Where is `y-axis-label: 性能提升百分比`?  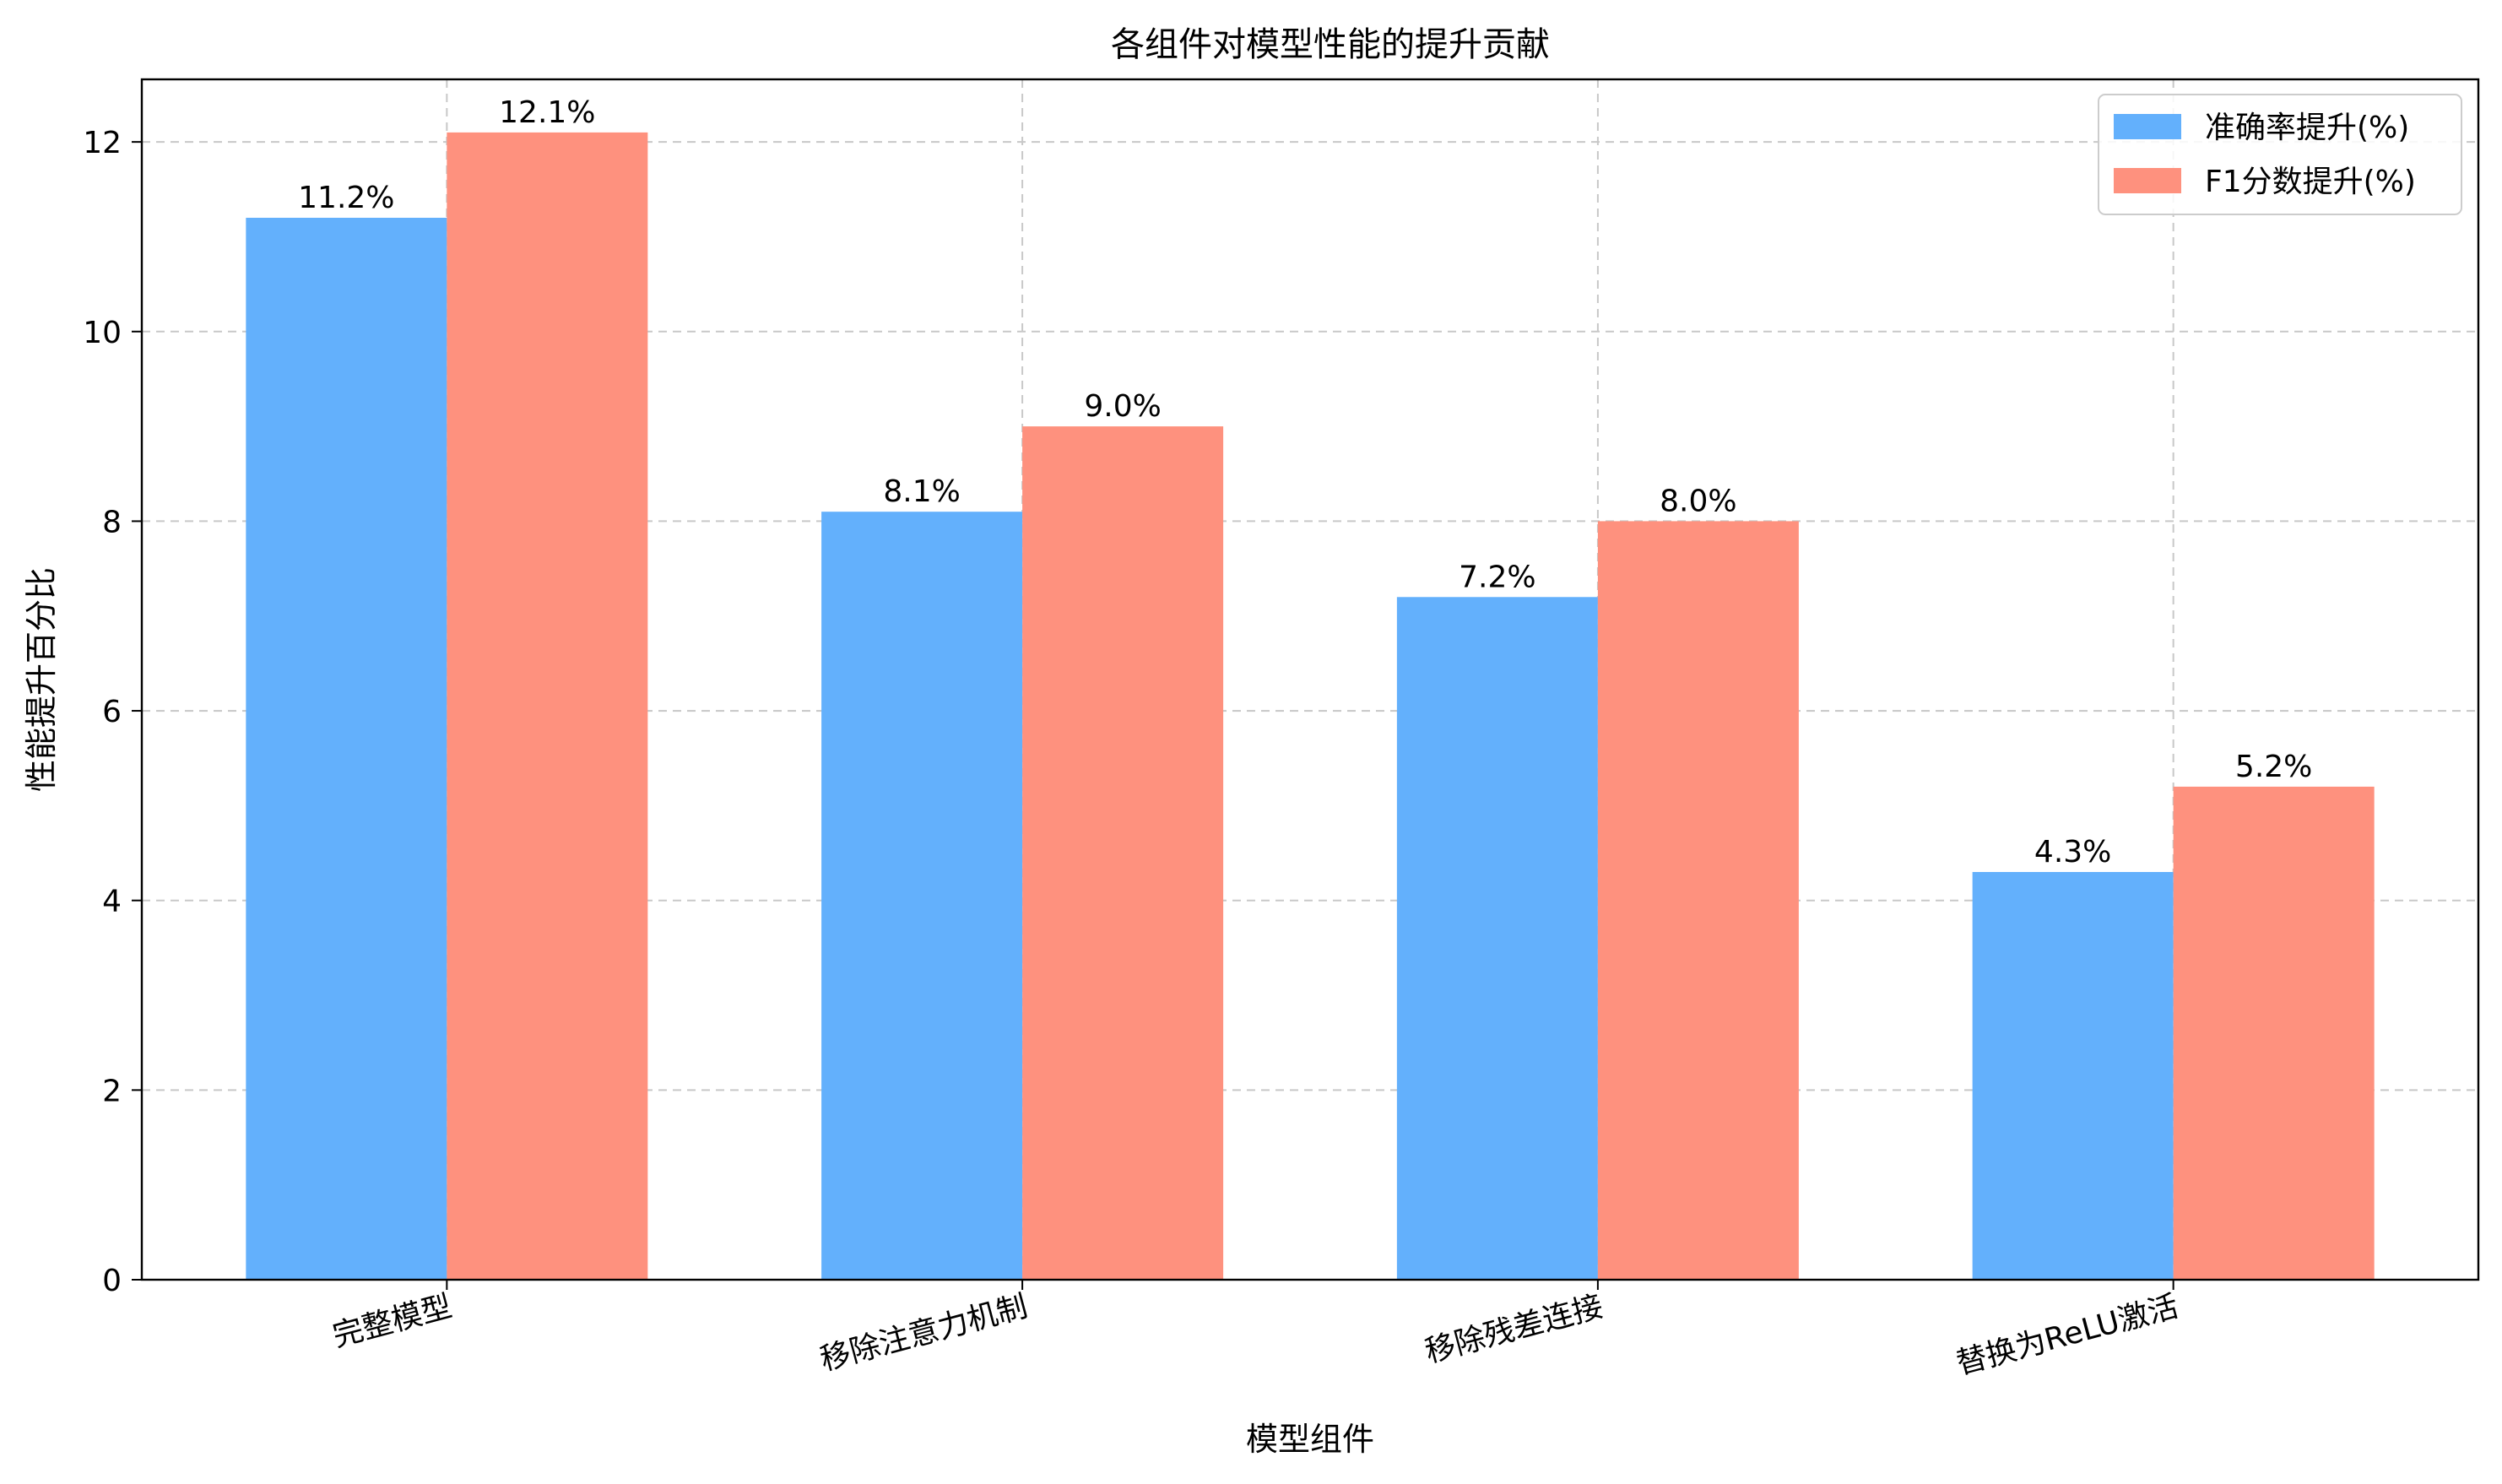 y-axis-label: 性能提升百分比 is located at coordinates (41, 679).